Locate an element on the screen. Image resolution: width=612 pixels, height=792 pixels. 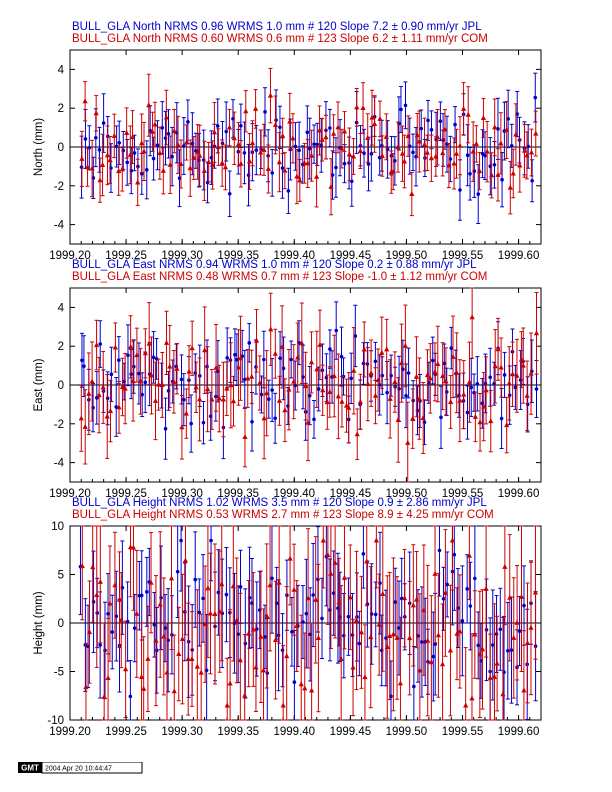
y-tick-label: 4 is located at coordinates (61, 70).